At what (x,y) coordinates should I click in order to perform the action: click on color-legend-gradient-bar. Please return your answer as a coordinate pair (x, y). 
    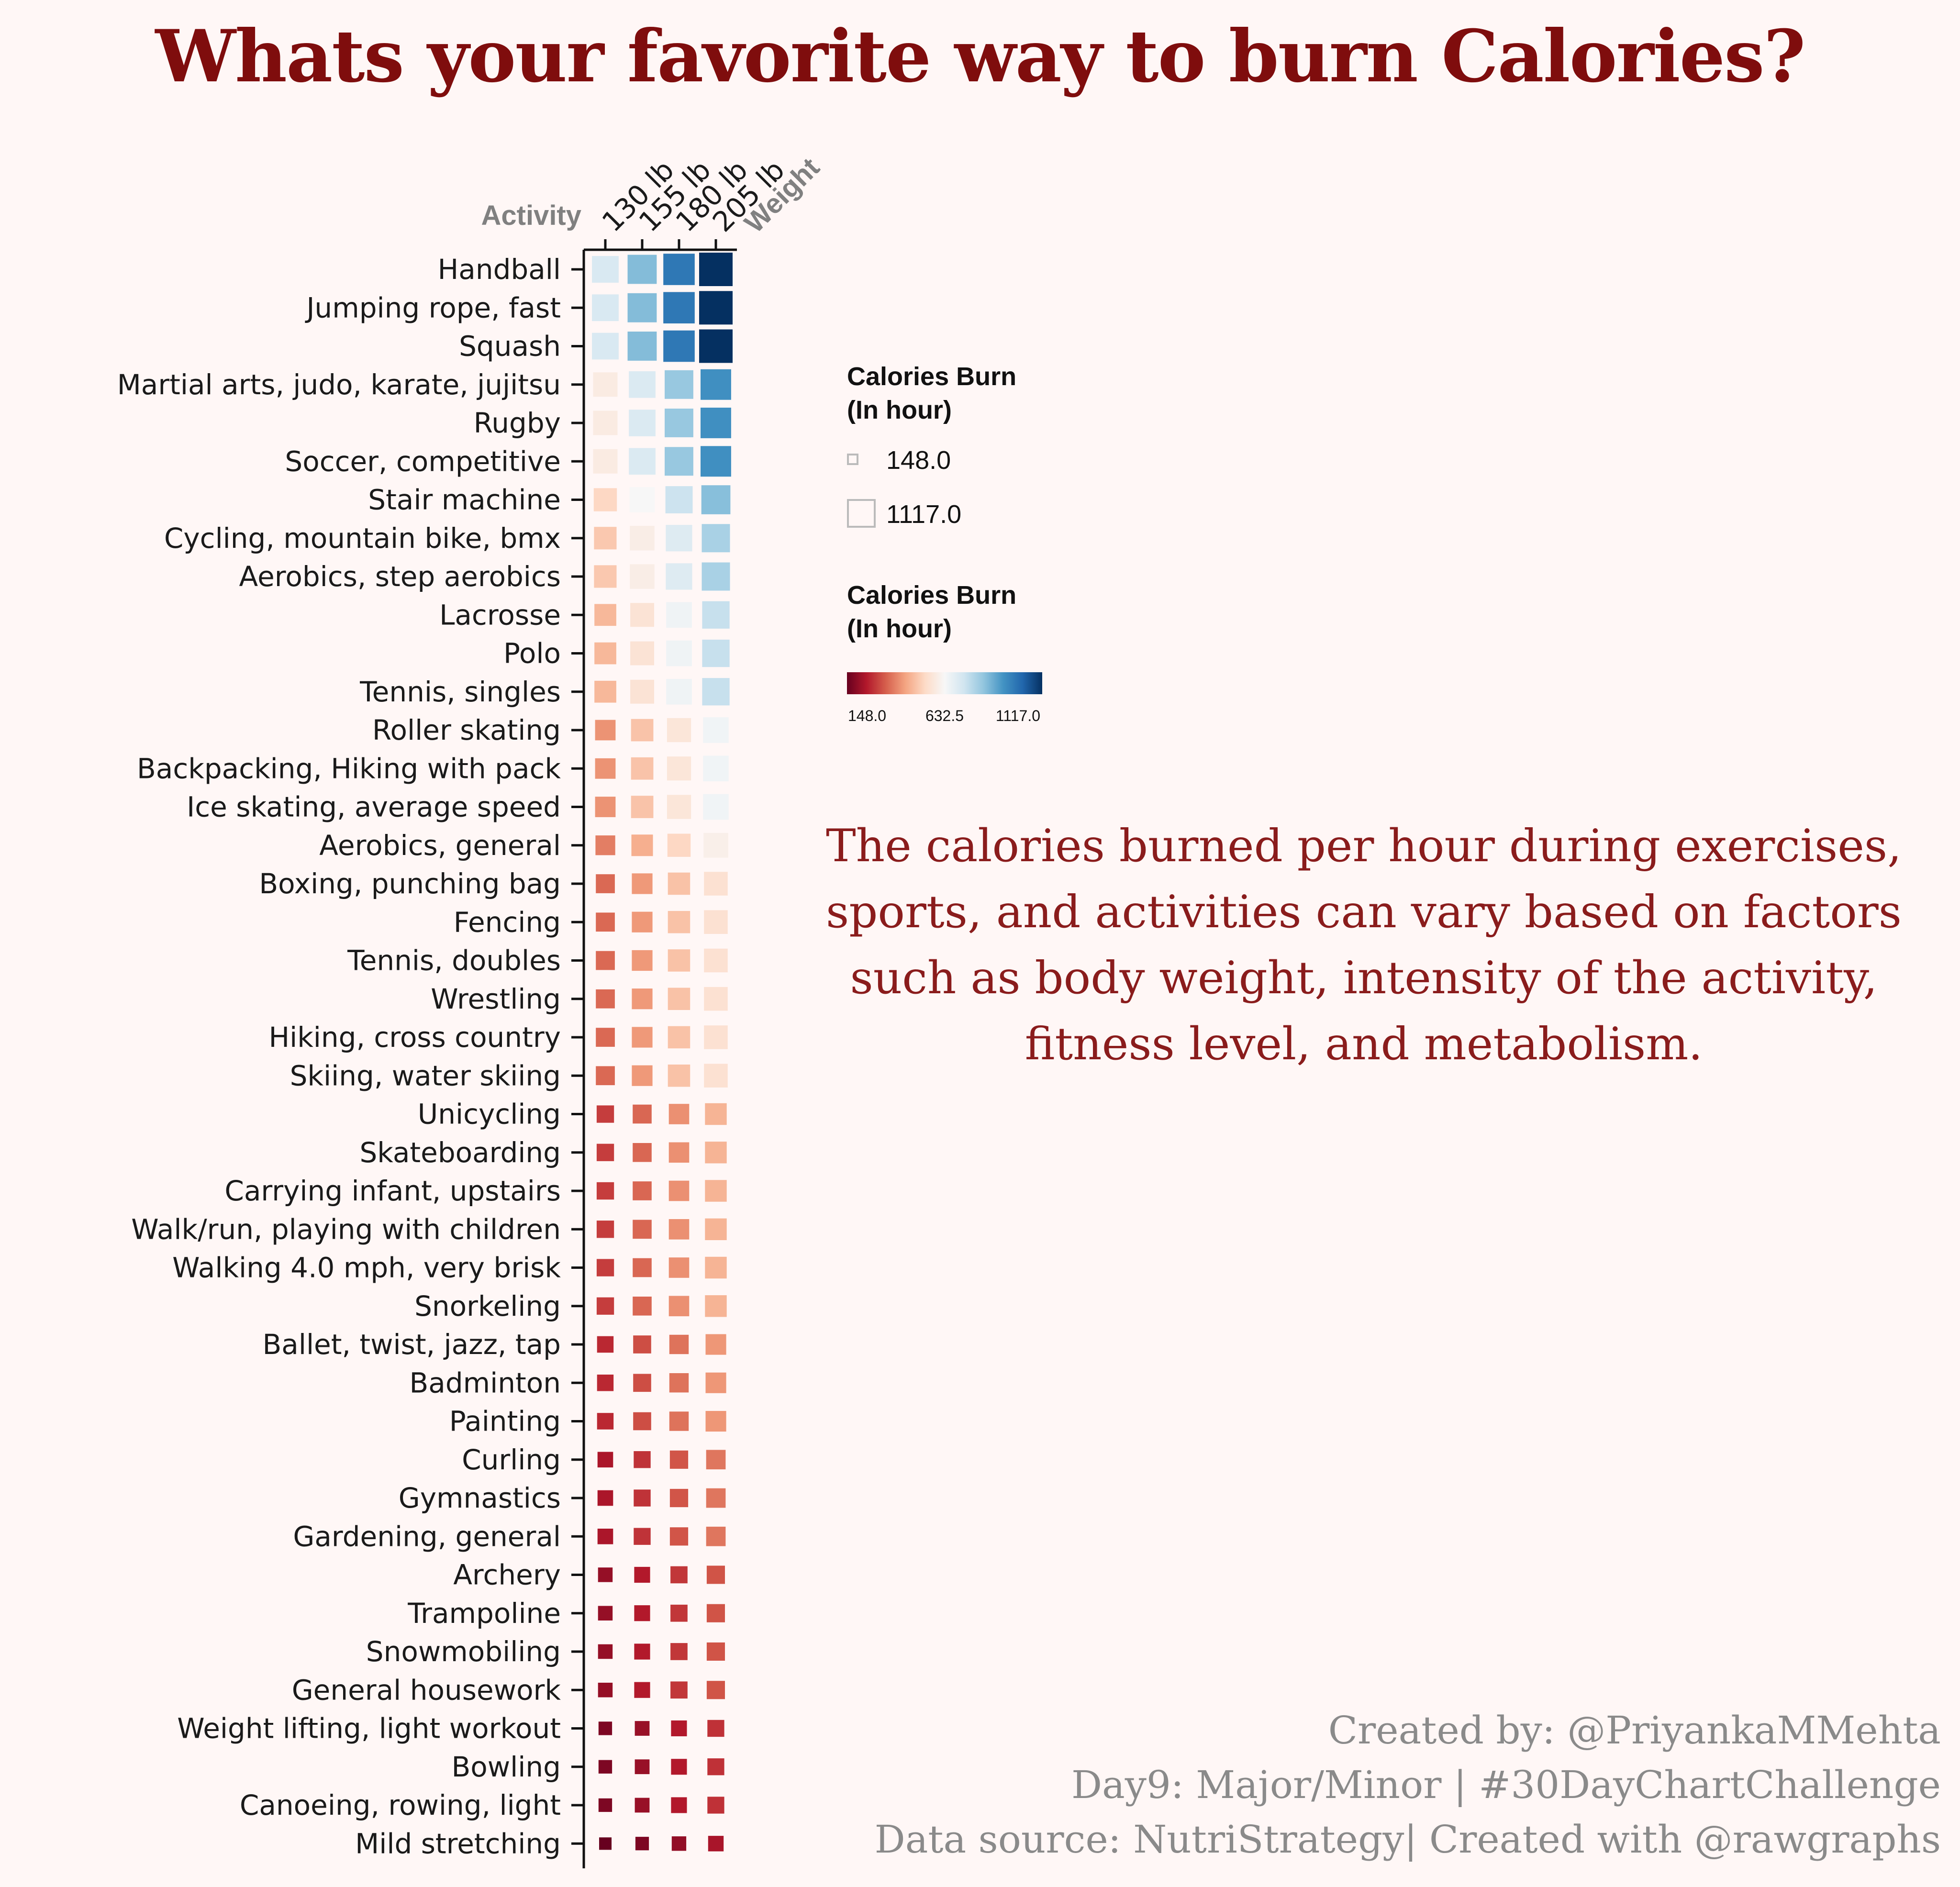
    Looking at the image, I should click on (945, 683).